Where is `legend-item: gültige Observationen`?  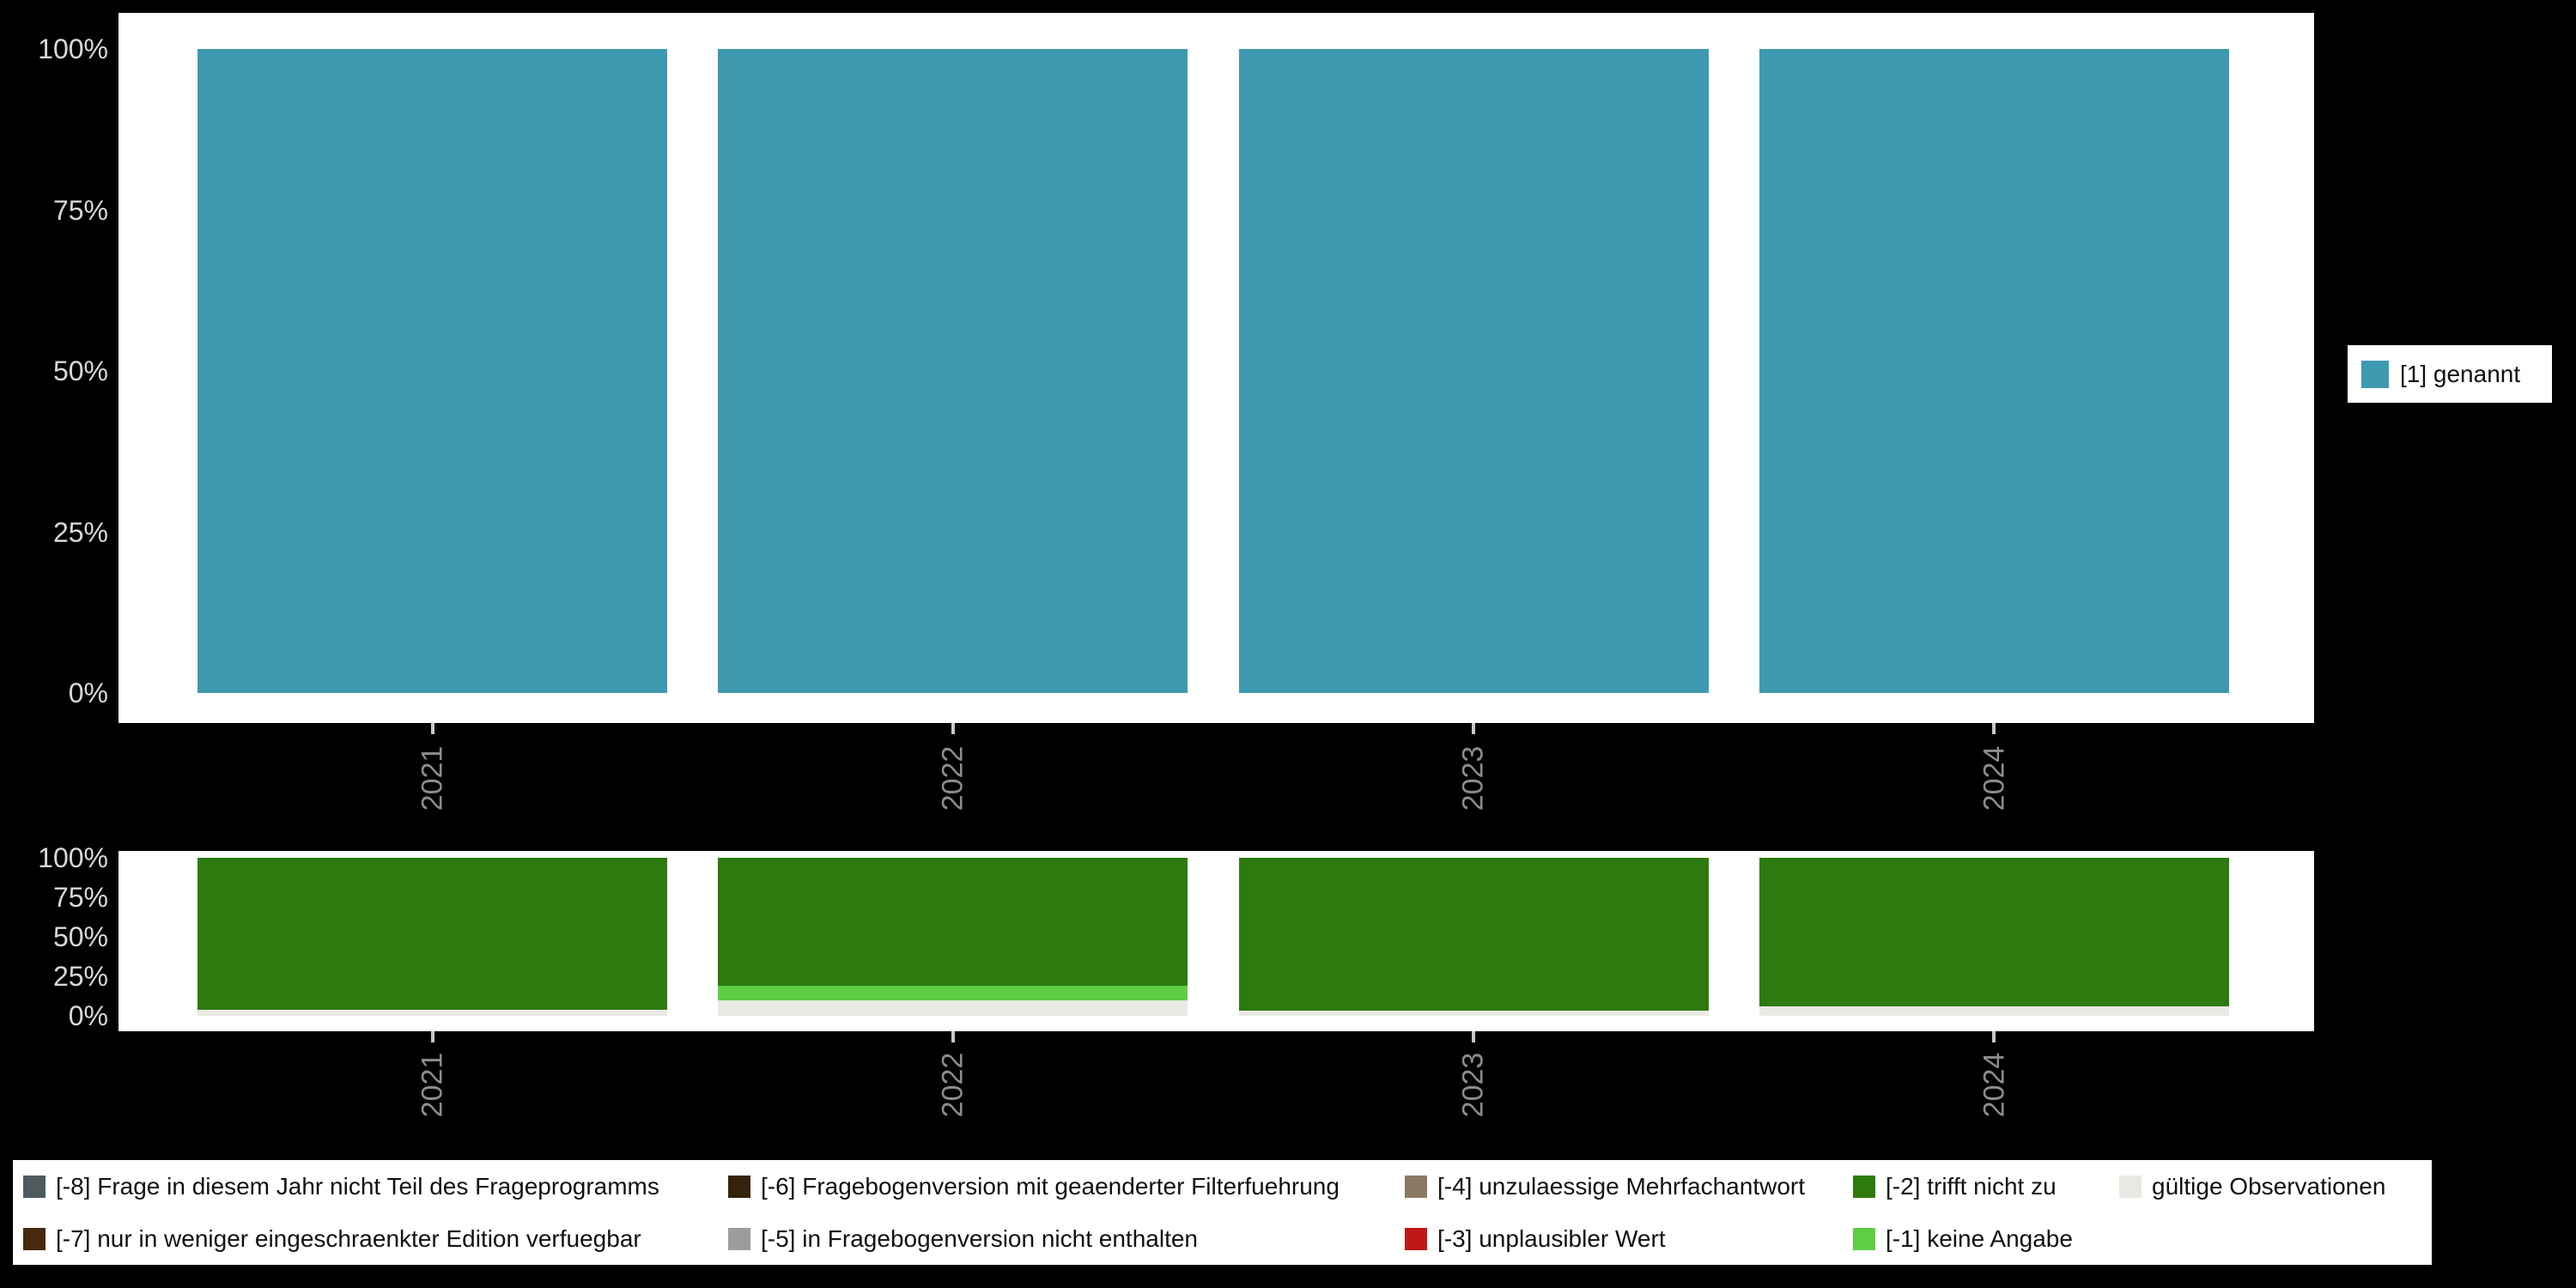 legend-item: gültige Observationen is located at coordinates (2275, 1186).